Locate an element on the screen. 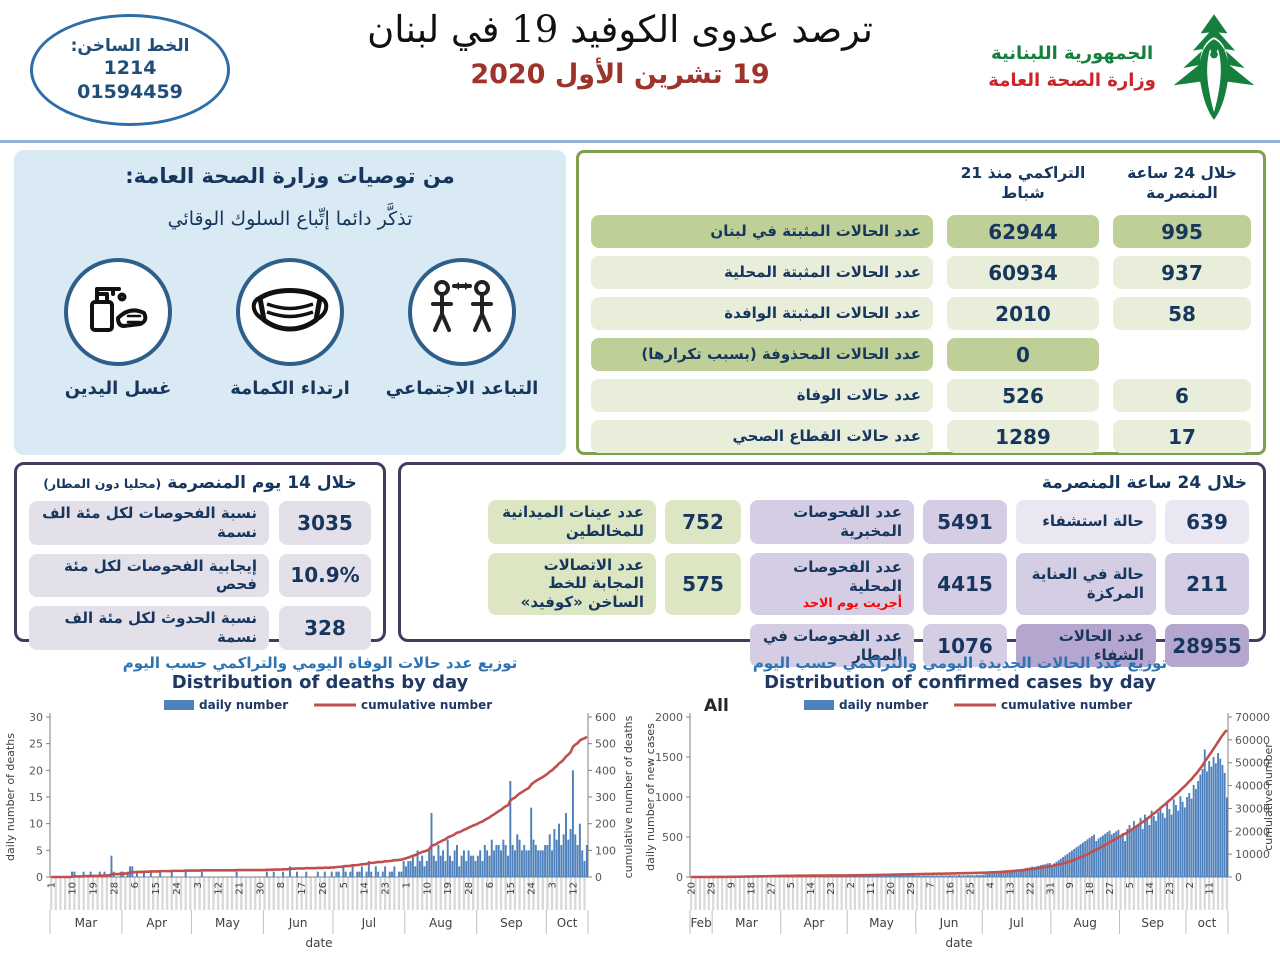 This screenshot has height=963, width=1280. summary-24h-value: 58 is located at coordinates (1182, 313).